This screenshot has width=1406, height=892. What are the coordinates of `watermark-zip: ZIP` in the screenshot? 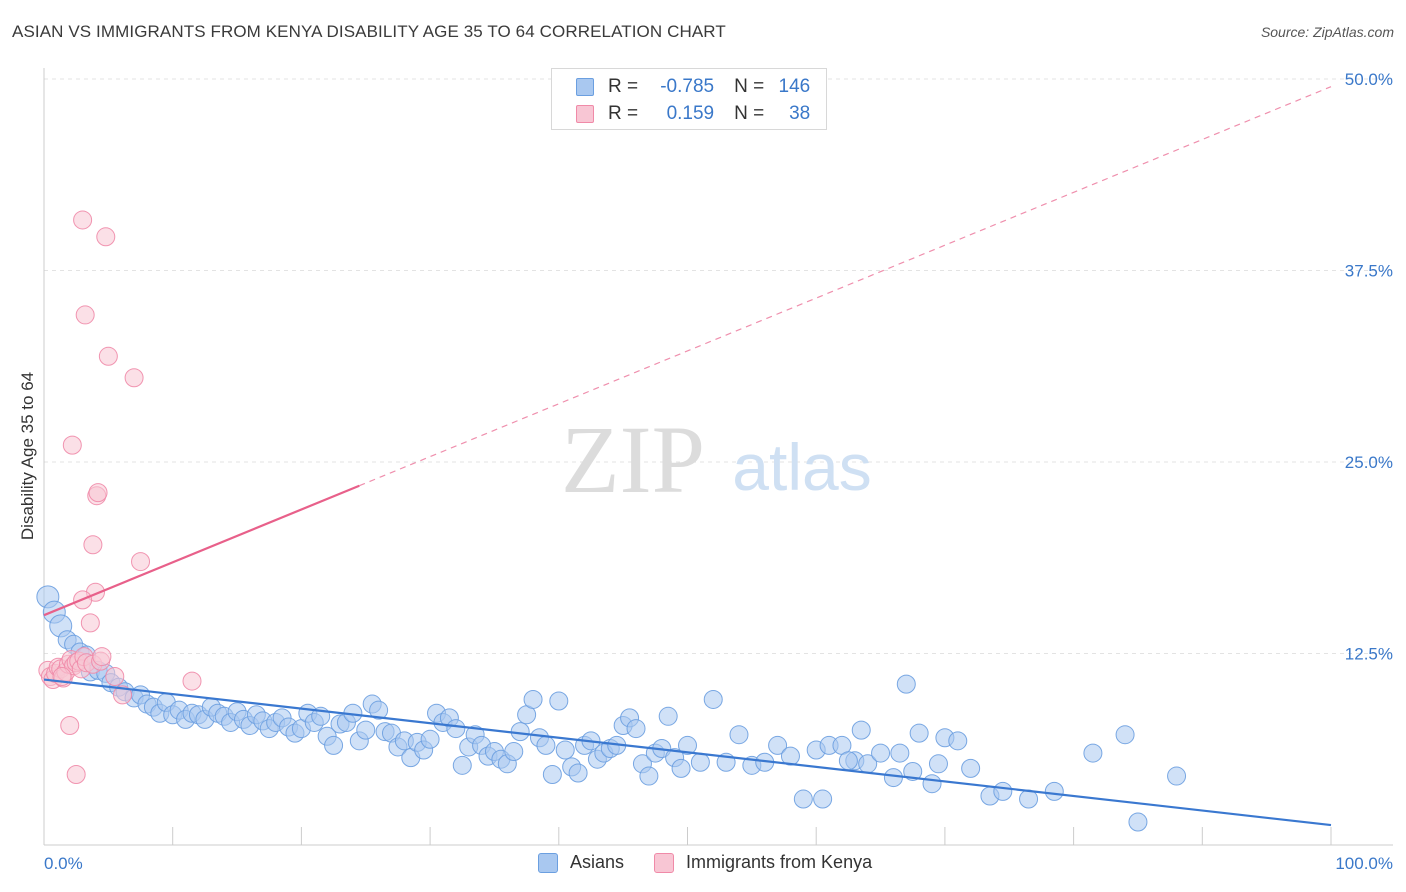 It's located at (633, 459).